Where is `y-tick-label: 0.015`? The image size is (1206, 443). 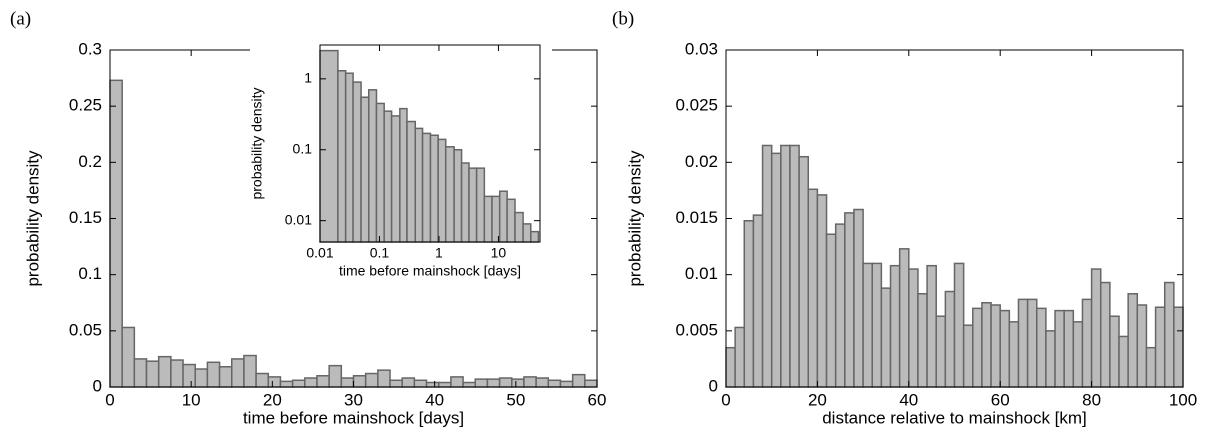 y-tick-label: 0.015 is located at coordinates (696, 217).